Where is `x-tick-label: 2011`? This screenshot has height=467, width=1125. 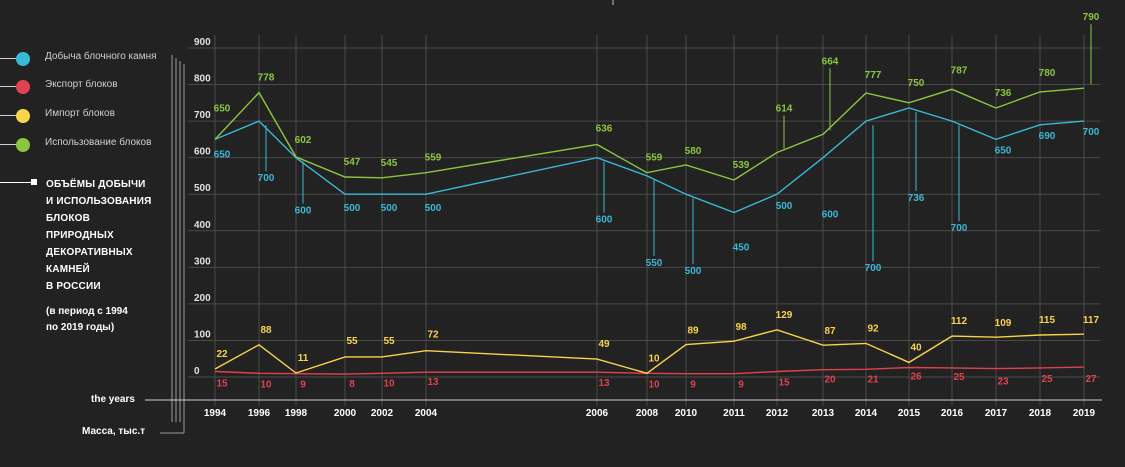 x-tick-label: 2011 is located at coordinates (734, 413).